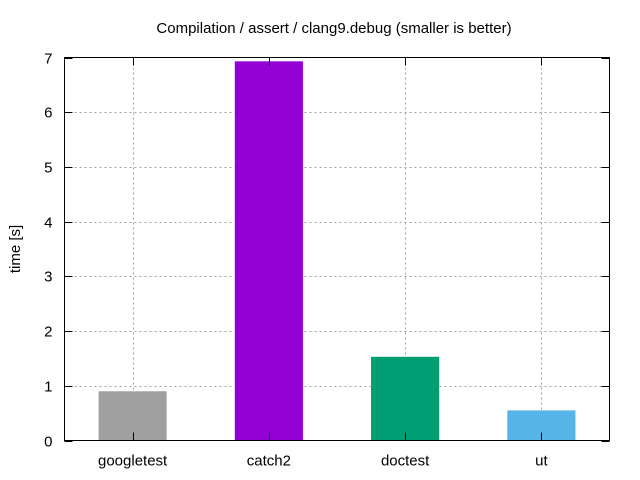  Describe the element at coordinates (48, 332) in the screenshot. I see `y-tick-label: 2` at that location.